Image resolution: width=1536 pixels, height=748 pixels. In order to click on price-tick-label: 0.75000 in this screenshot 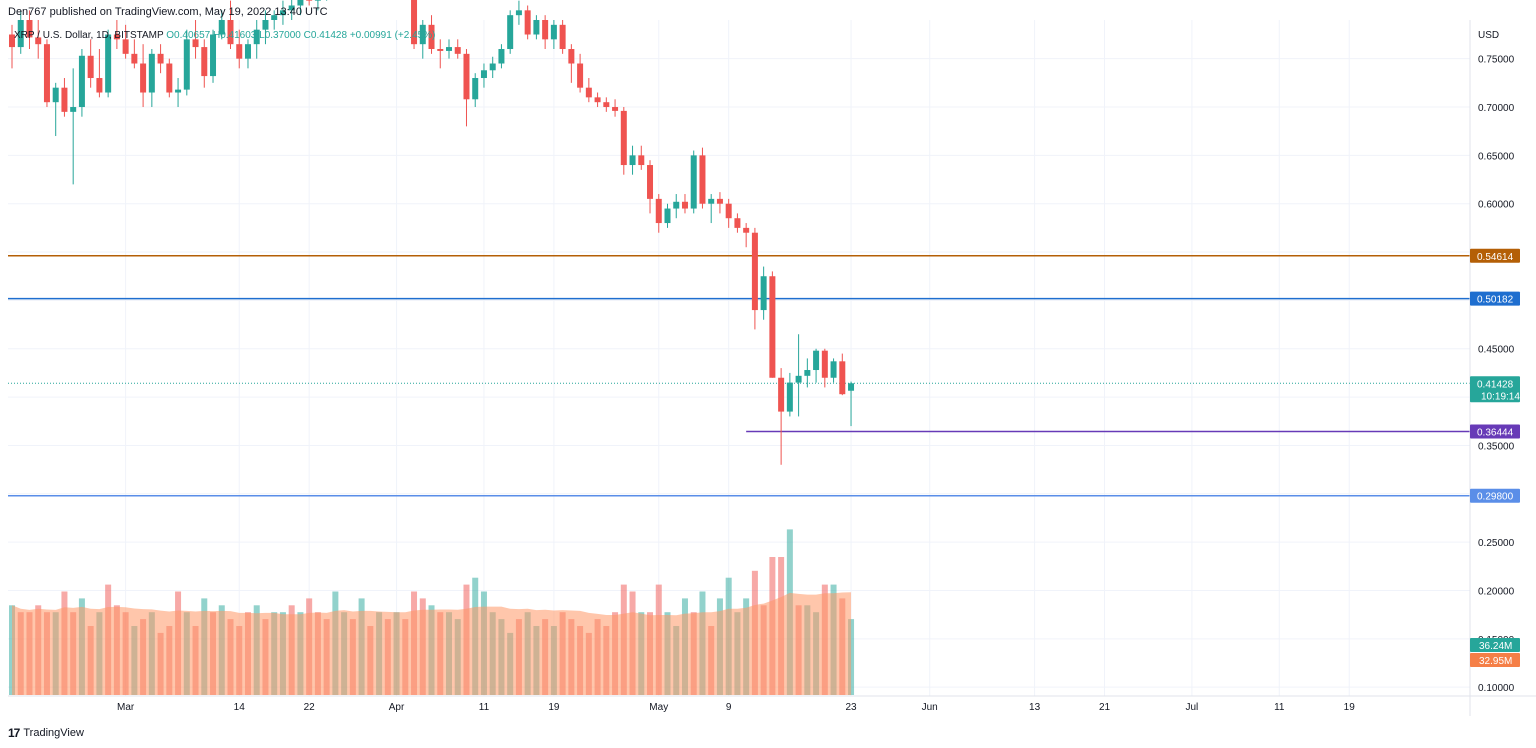, I will do `click(1496, 60)`.